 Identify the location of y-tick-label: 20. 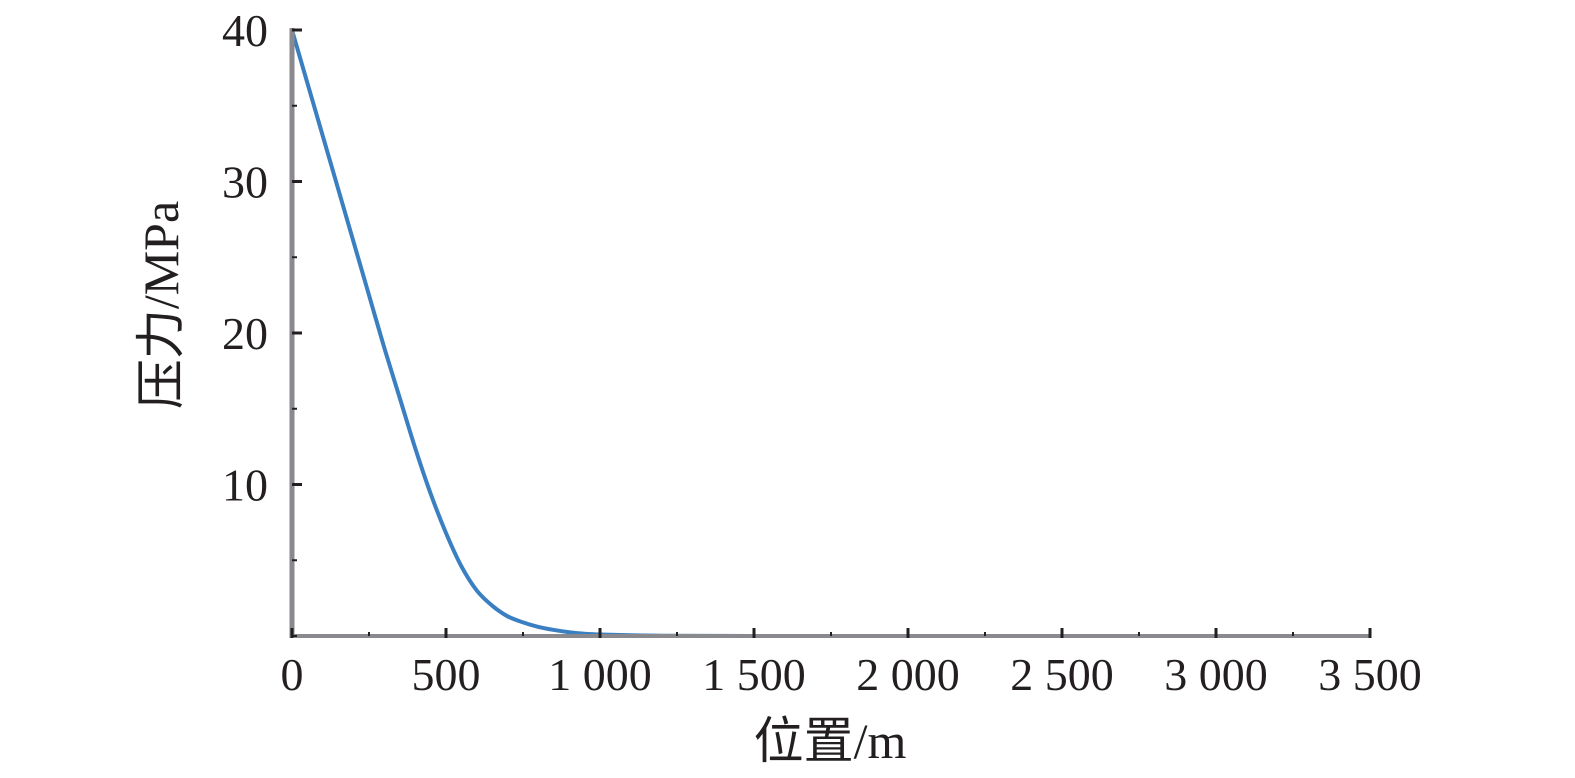
(245, 333).